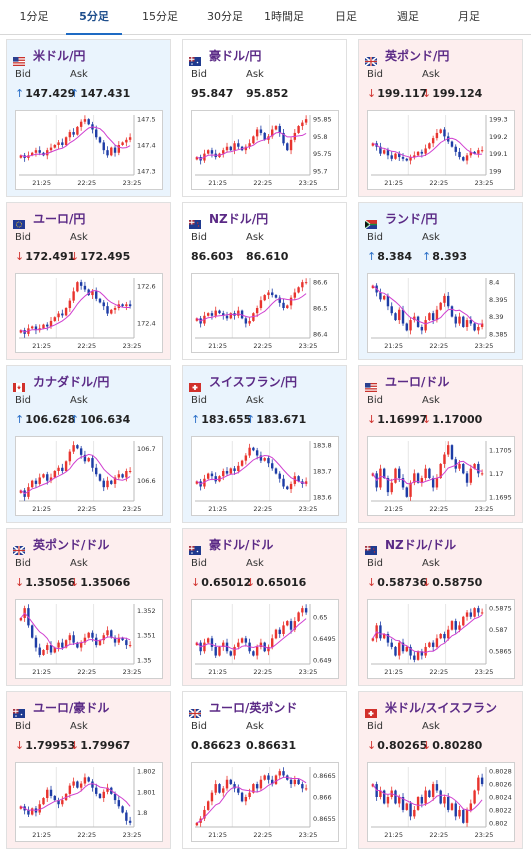  I want to click on pair-link: 豪ドル/ドル, so click(231, 545).